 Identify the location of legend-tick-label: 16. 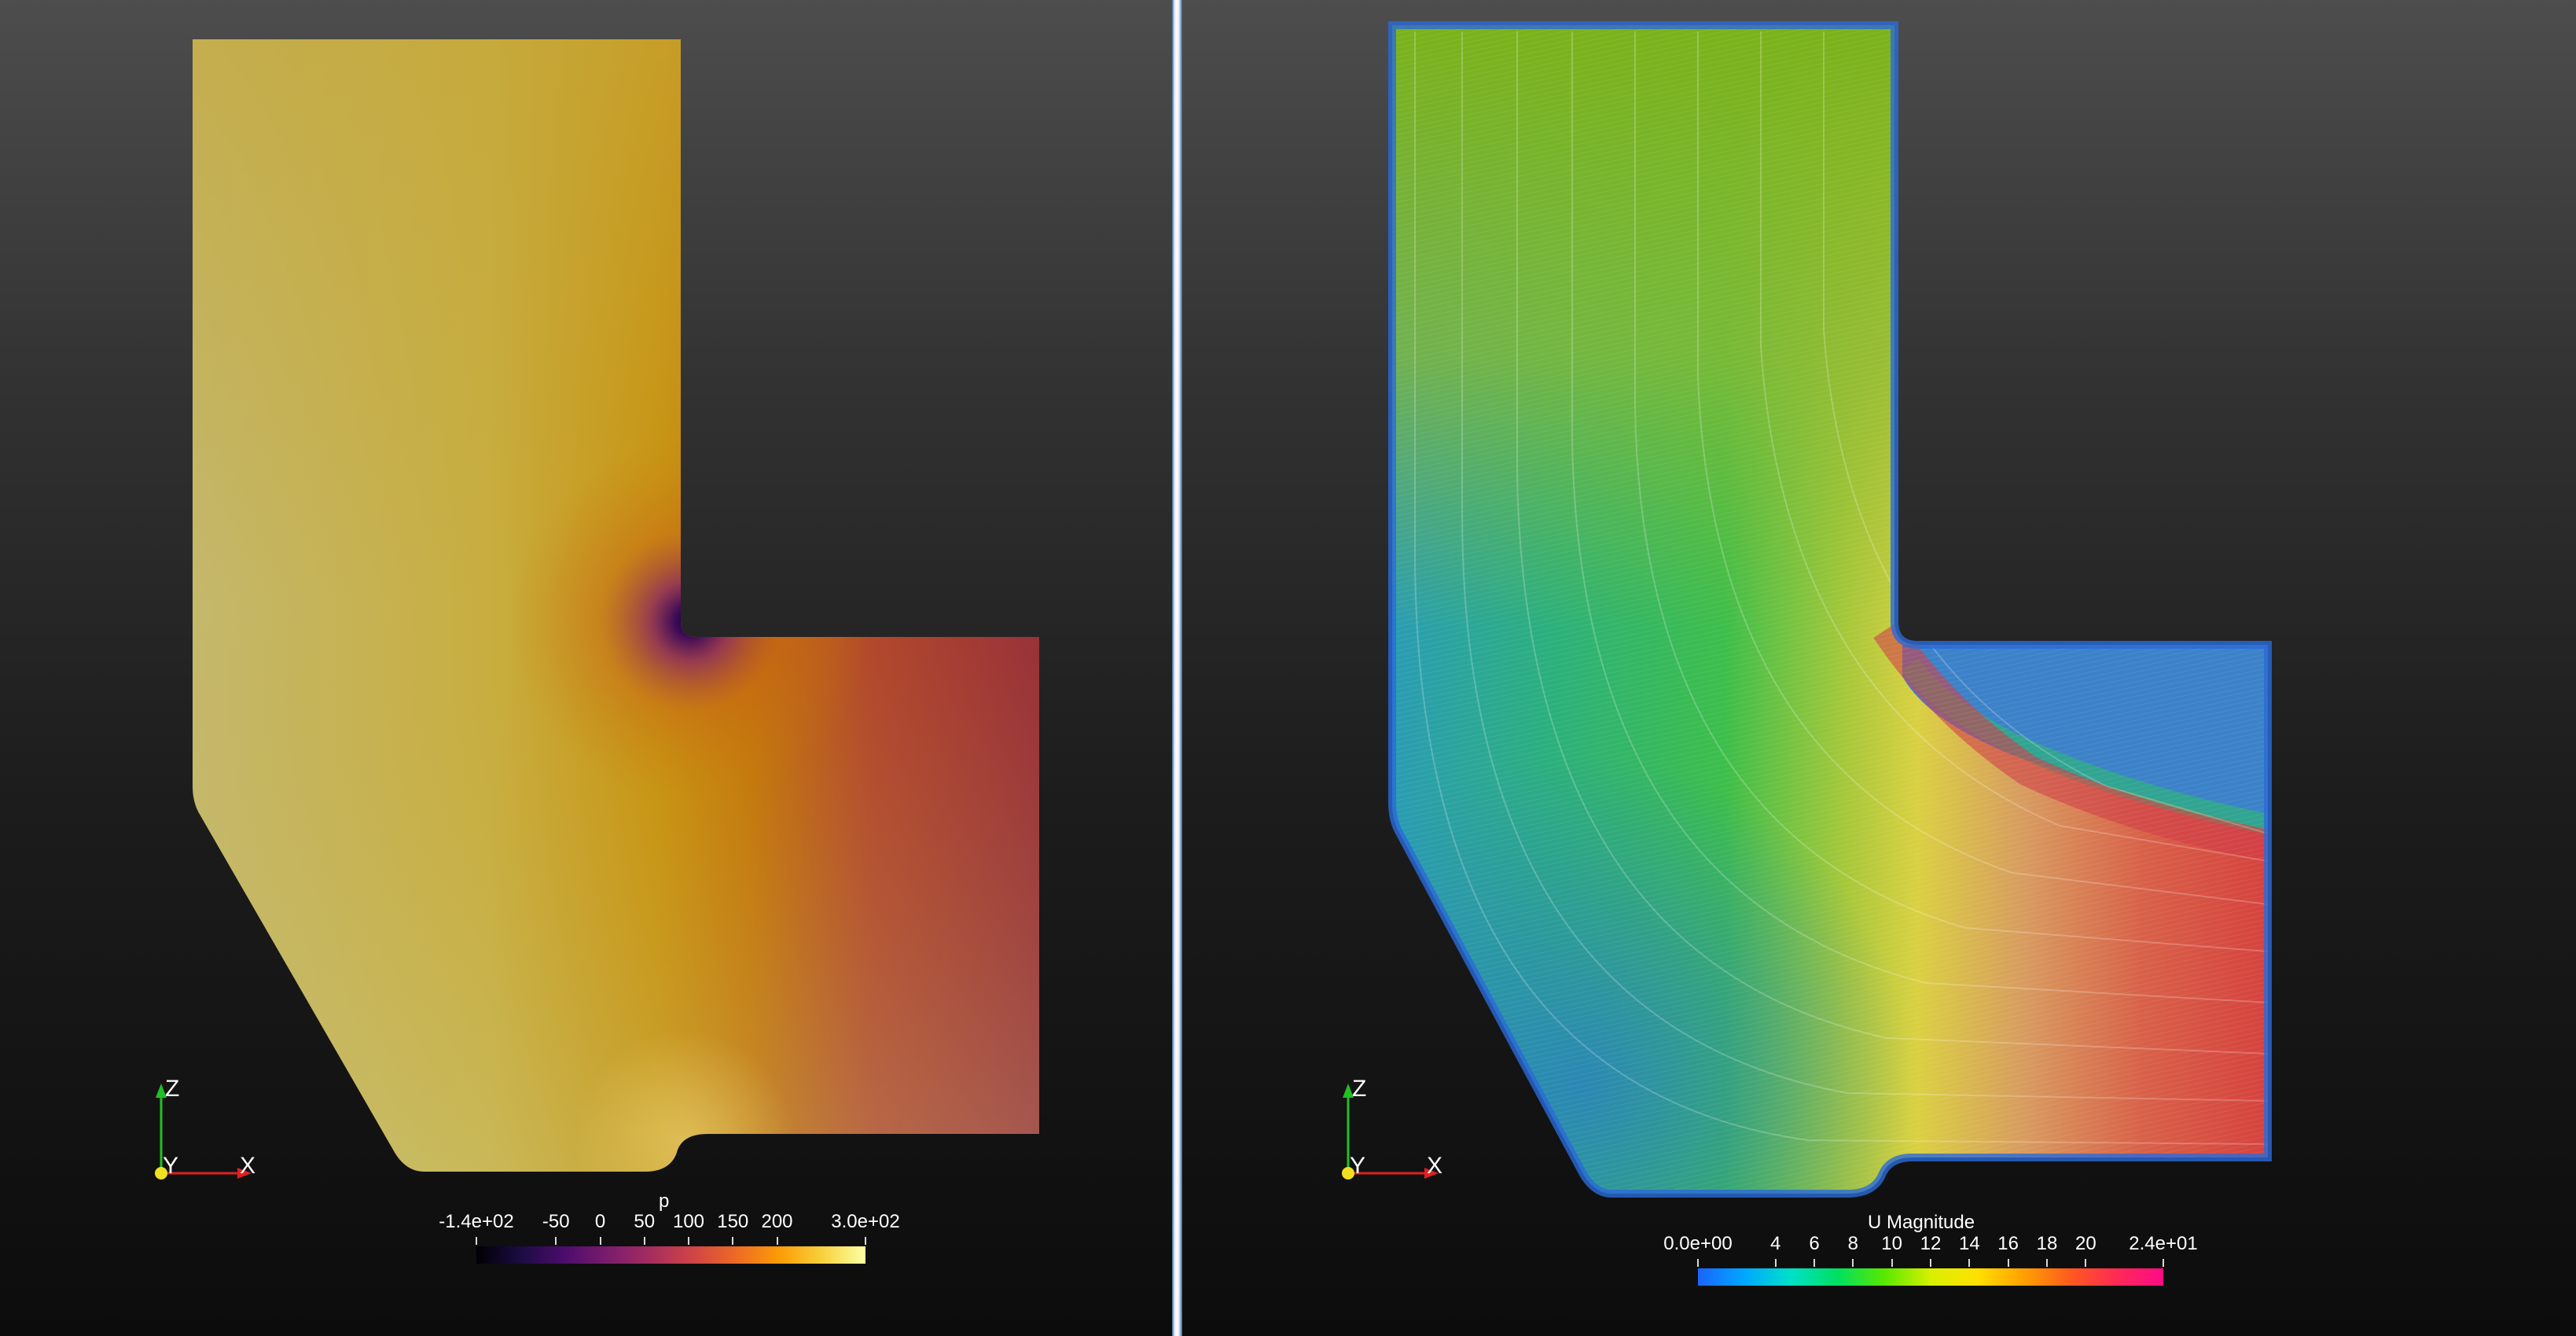
(2008, 1244).